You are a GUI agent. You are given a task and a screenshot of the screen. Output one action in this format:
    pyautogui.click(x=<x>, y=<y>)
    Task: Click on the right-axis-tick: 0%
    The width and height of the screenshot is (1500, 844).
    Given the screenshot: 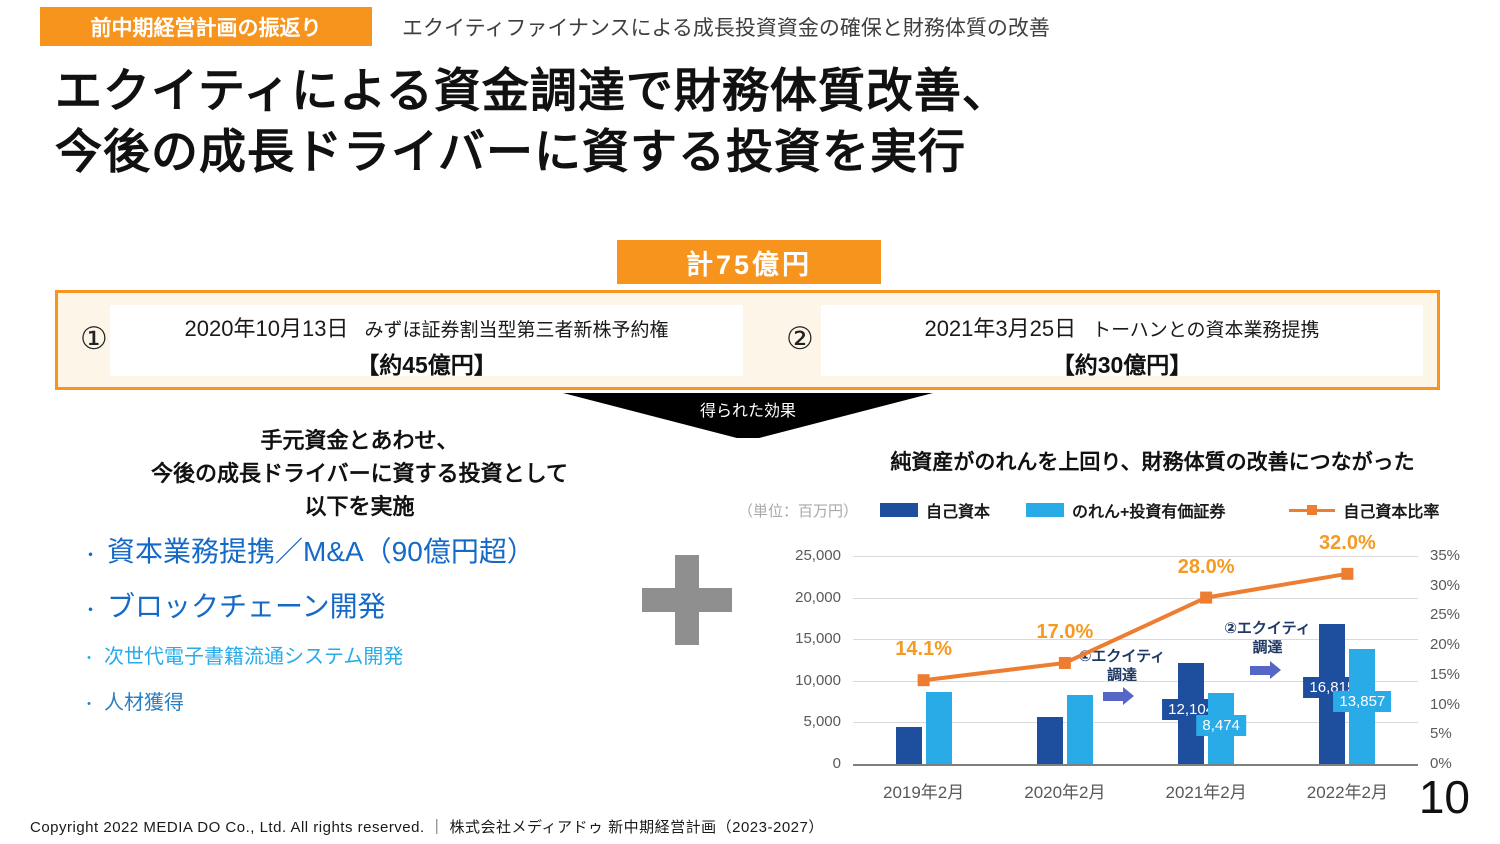 What is the action you would take?
    pyautogui.click(x=1441, y=763)
    